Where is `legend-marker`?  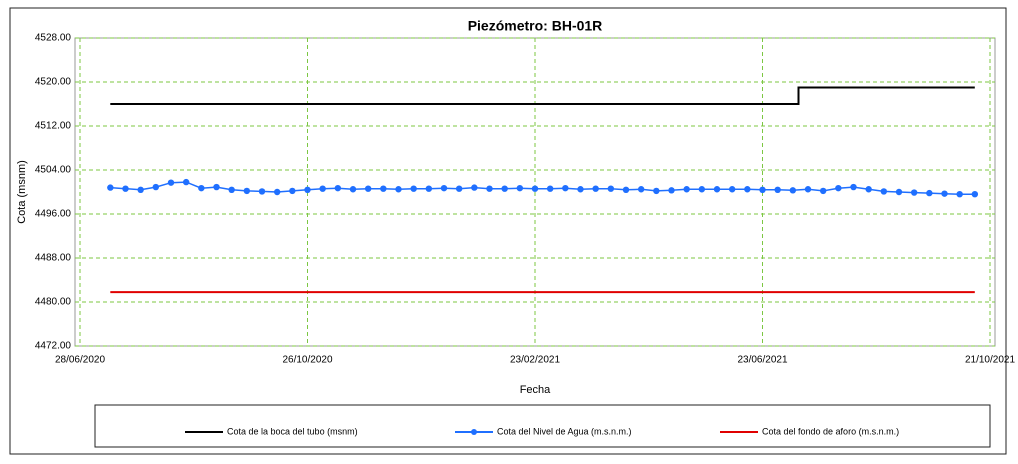 legend-marker is located at coordinates (474, 432).